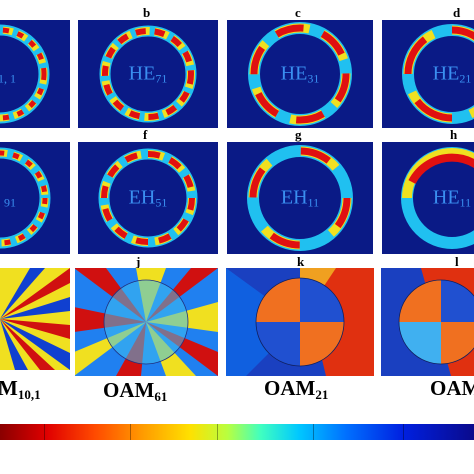 The image size is (474, 474). I want to click on mode-label: 91, so click(10, 202).